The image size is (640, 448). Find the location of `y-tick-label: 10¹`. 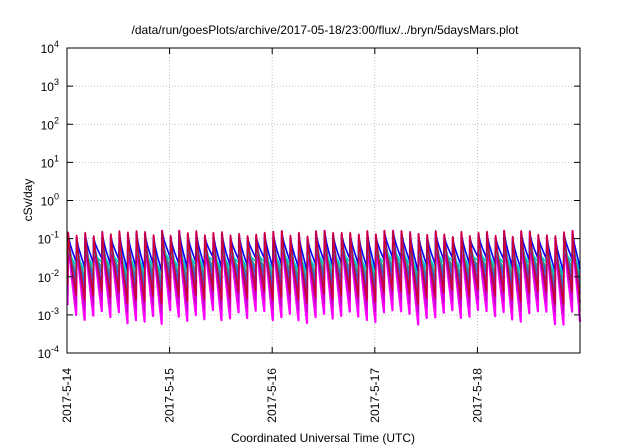

y-tick-label: 10¹ is located at coordinates (50, 161).